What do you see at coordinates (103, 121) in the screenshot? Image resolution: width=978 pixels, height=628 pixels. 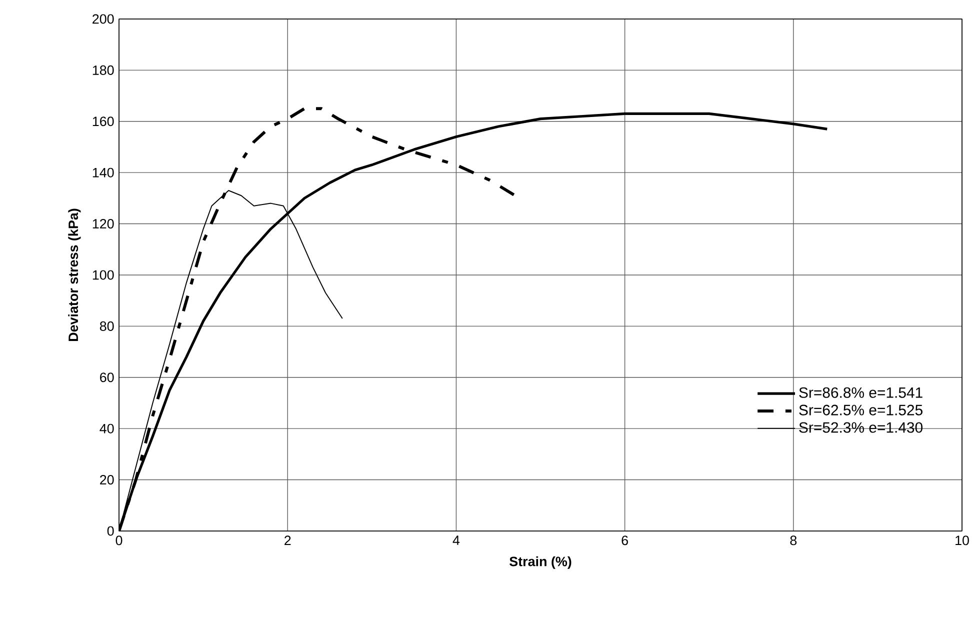 I see `y-tick-label: 160` at bounding box center [103, 121].